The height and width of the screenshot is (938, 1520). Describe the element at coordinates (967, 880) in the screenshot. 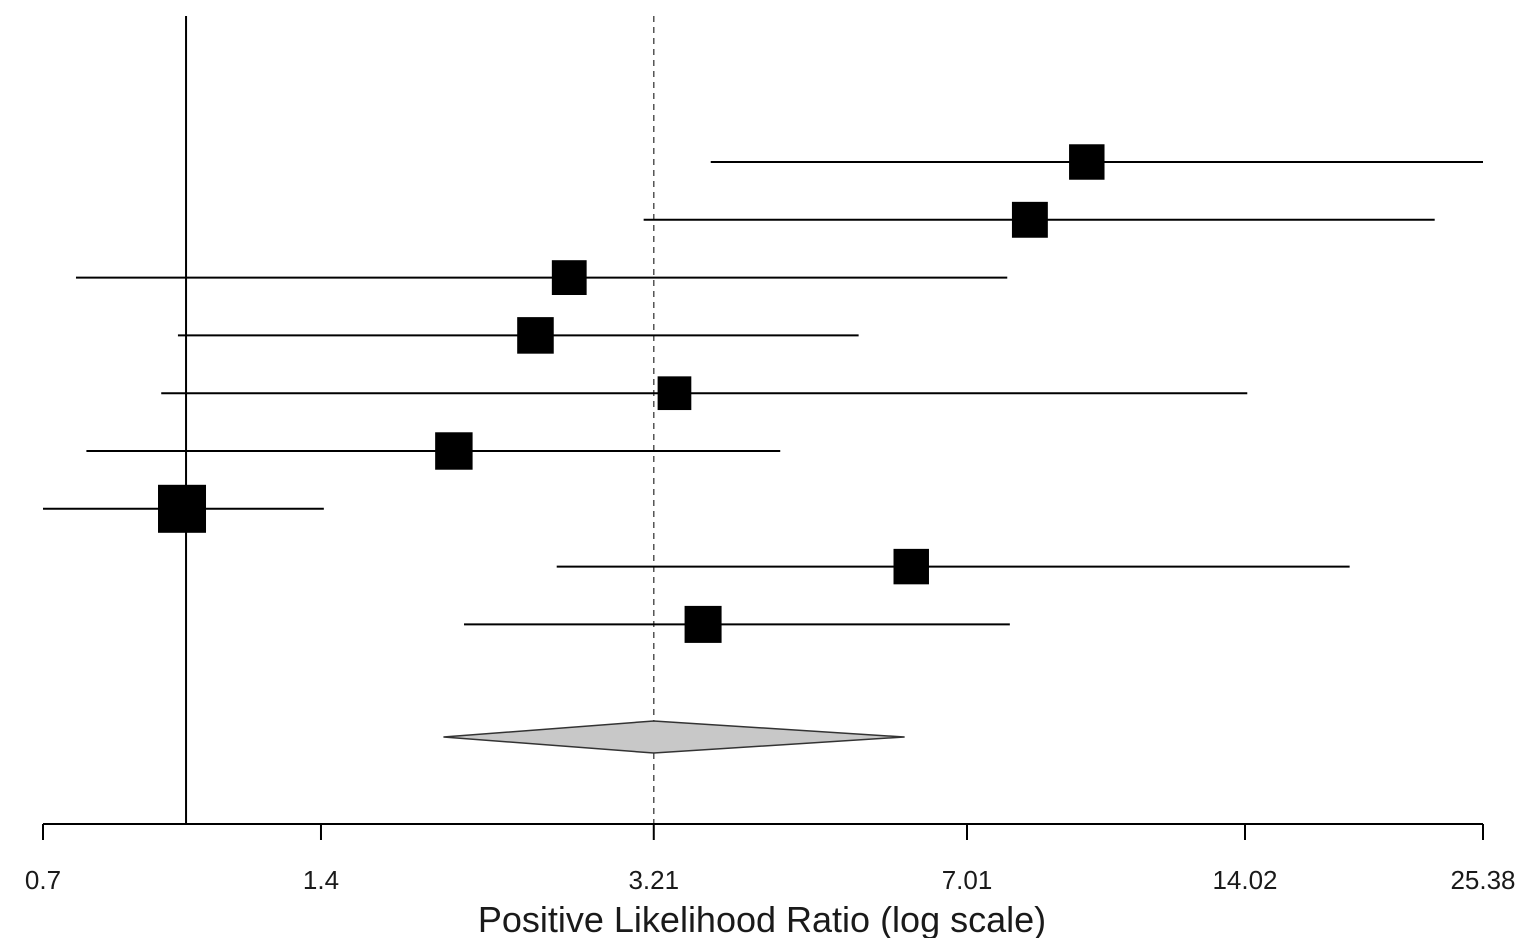

I see `x-tick-label: 7.01` at that location.